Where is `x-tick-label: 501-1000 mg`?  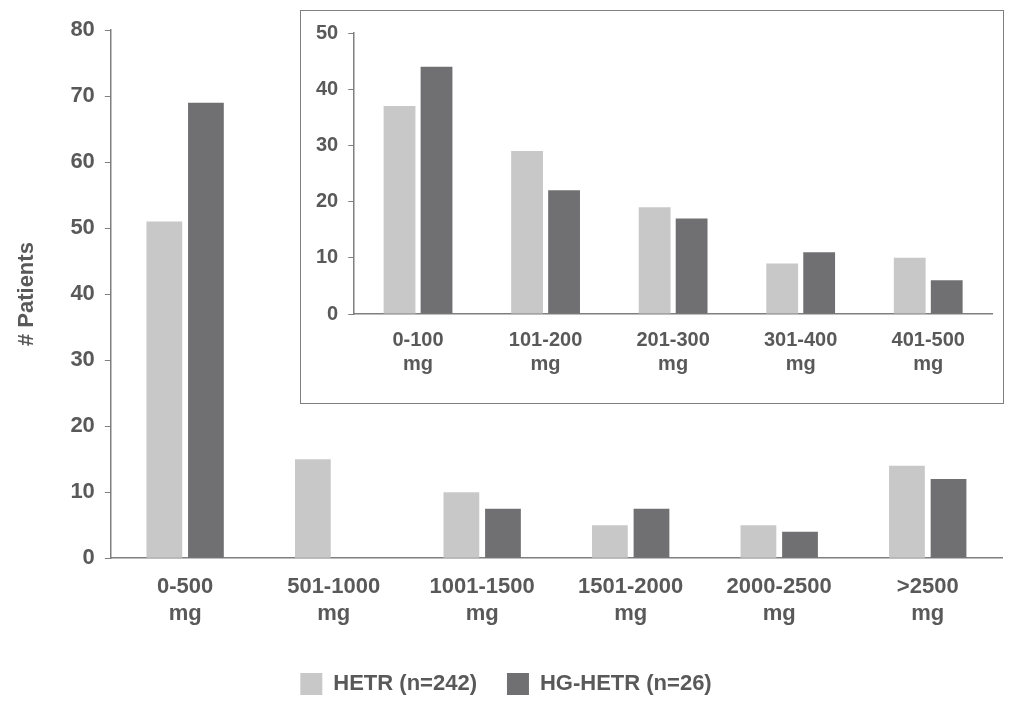 x-tick-label: 501-1000 mg is located at coordinates (334, 599).